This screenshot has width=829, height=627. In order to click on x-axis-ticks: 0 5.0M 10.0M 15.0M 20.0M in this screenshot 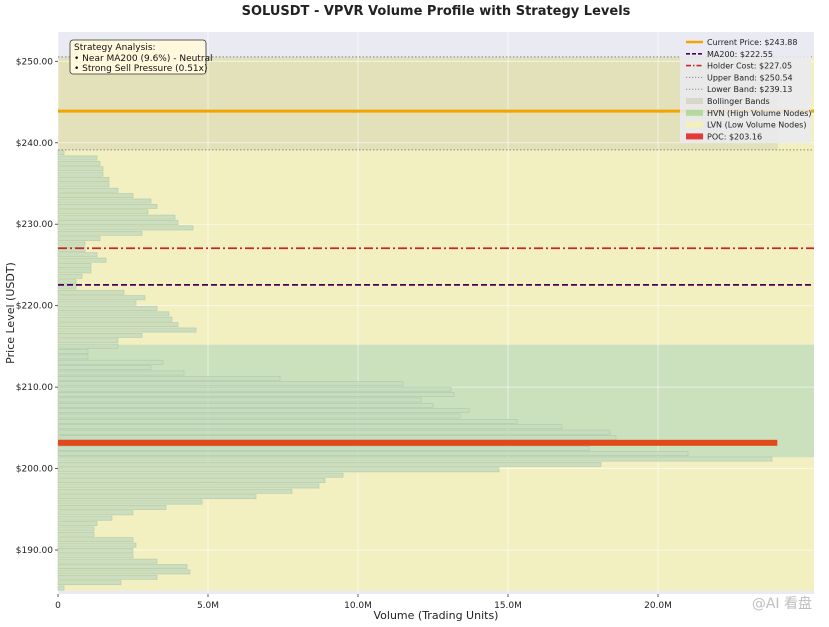, I will do `click(363, 602)`.